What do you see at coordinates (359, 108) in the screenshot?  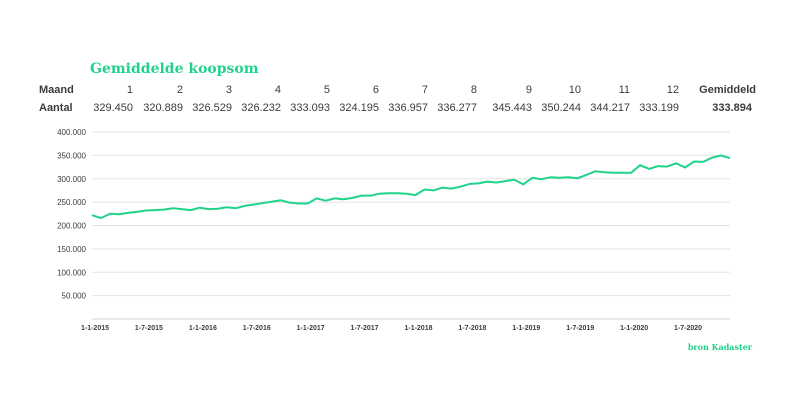 I see `month-value: 324.195` at bounding box center [359, 108].